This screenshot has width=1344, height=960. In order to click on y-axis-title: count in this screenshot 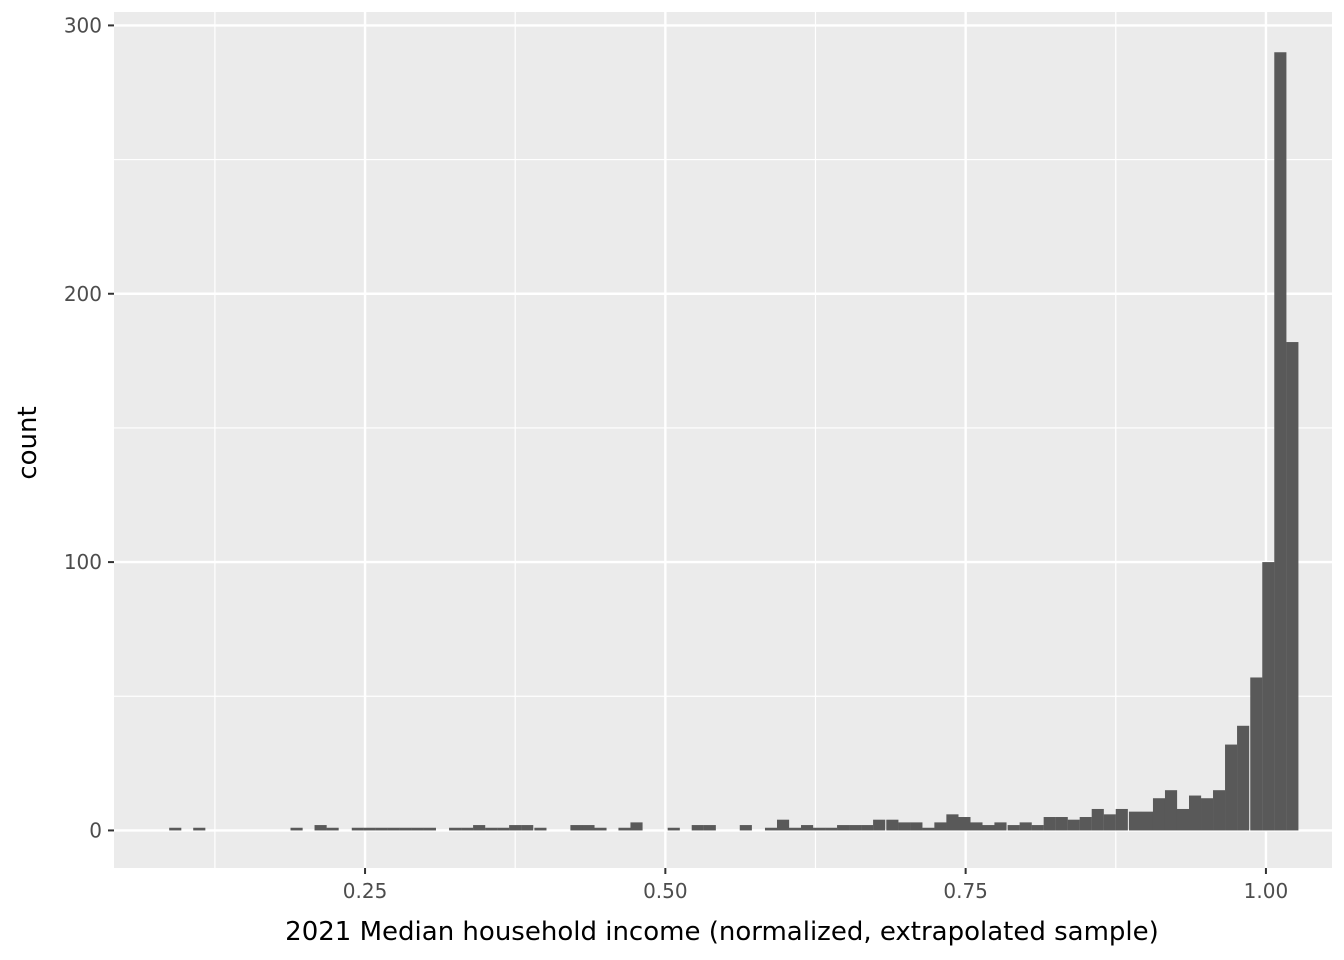, I will do `click(28, 442)`.